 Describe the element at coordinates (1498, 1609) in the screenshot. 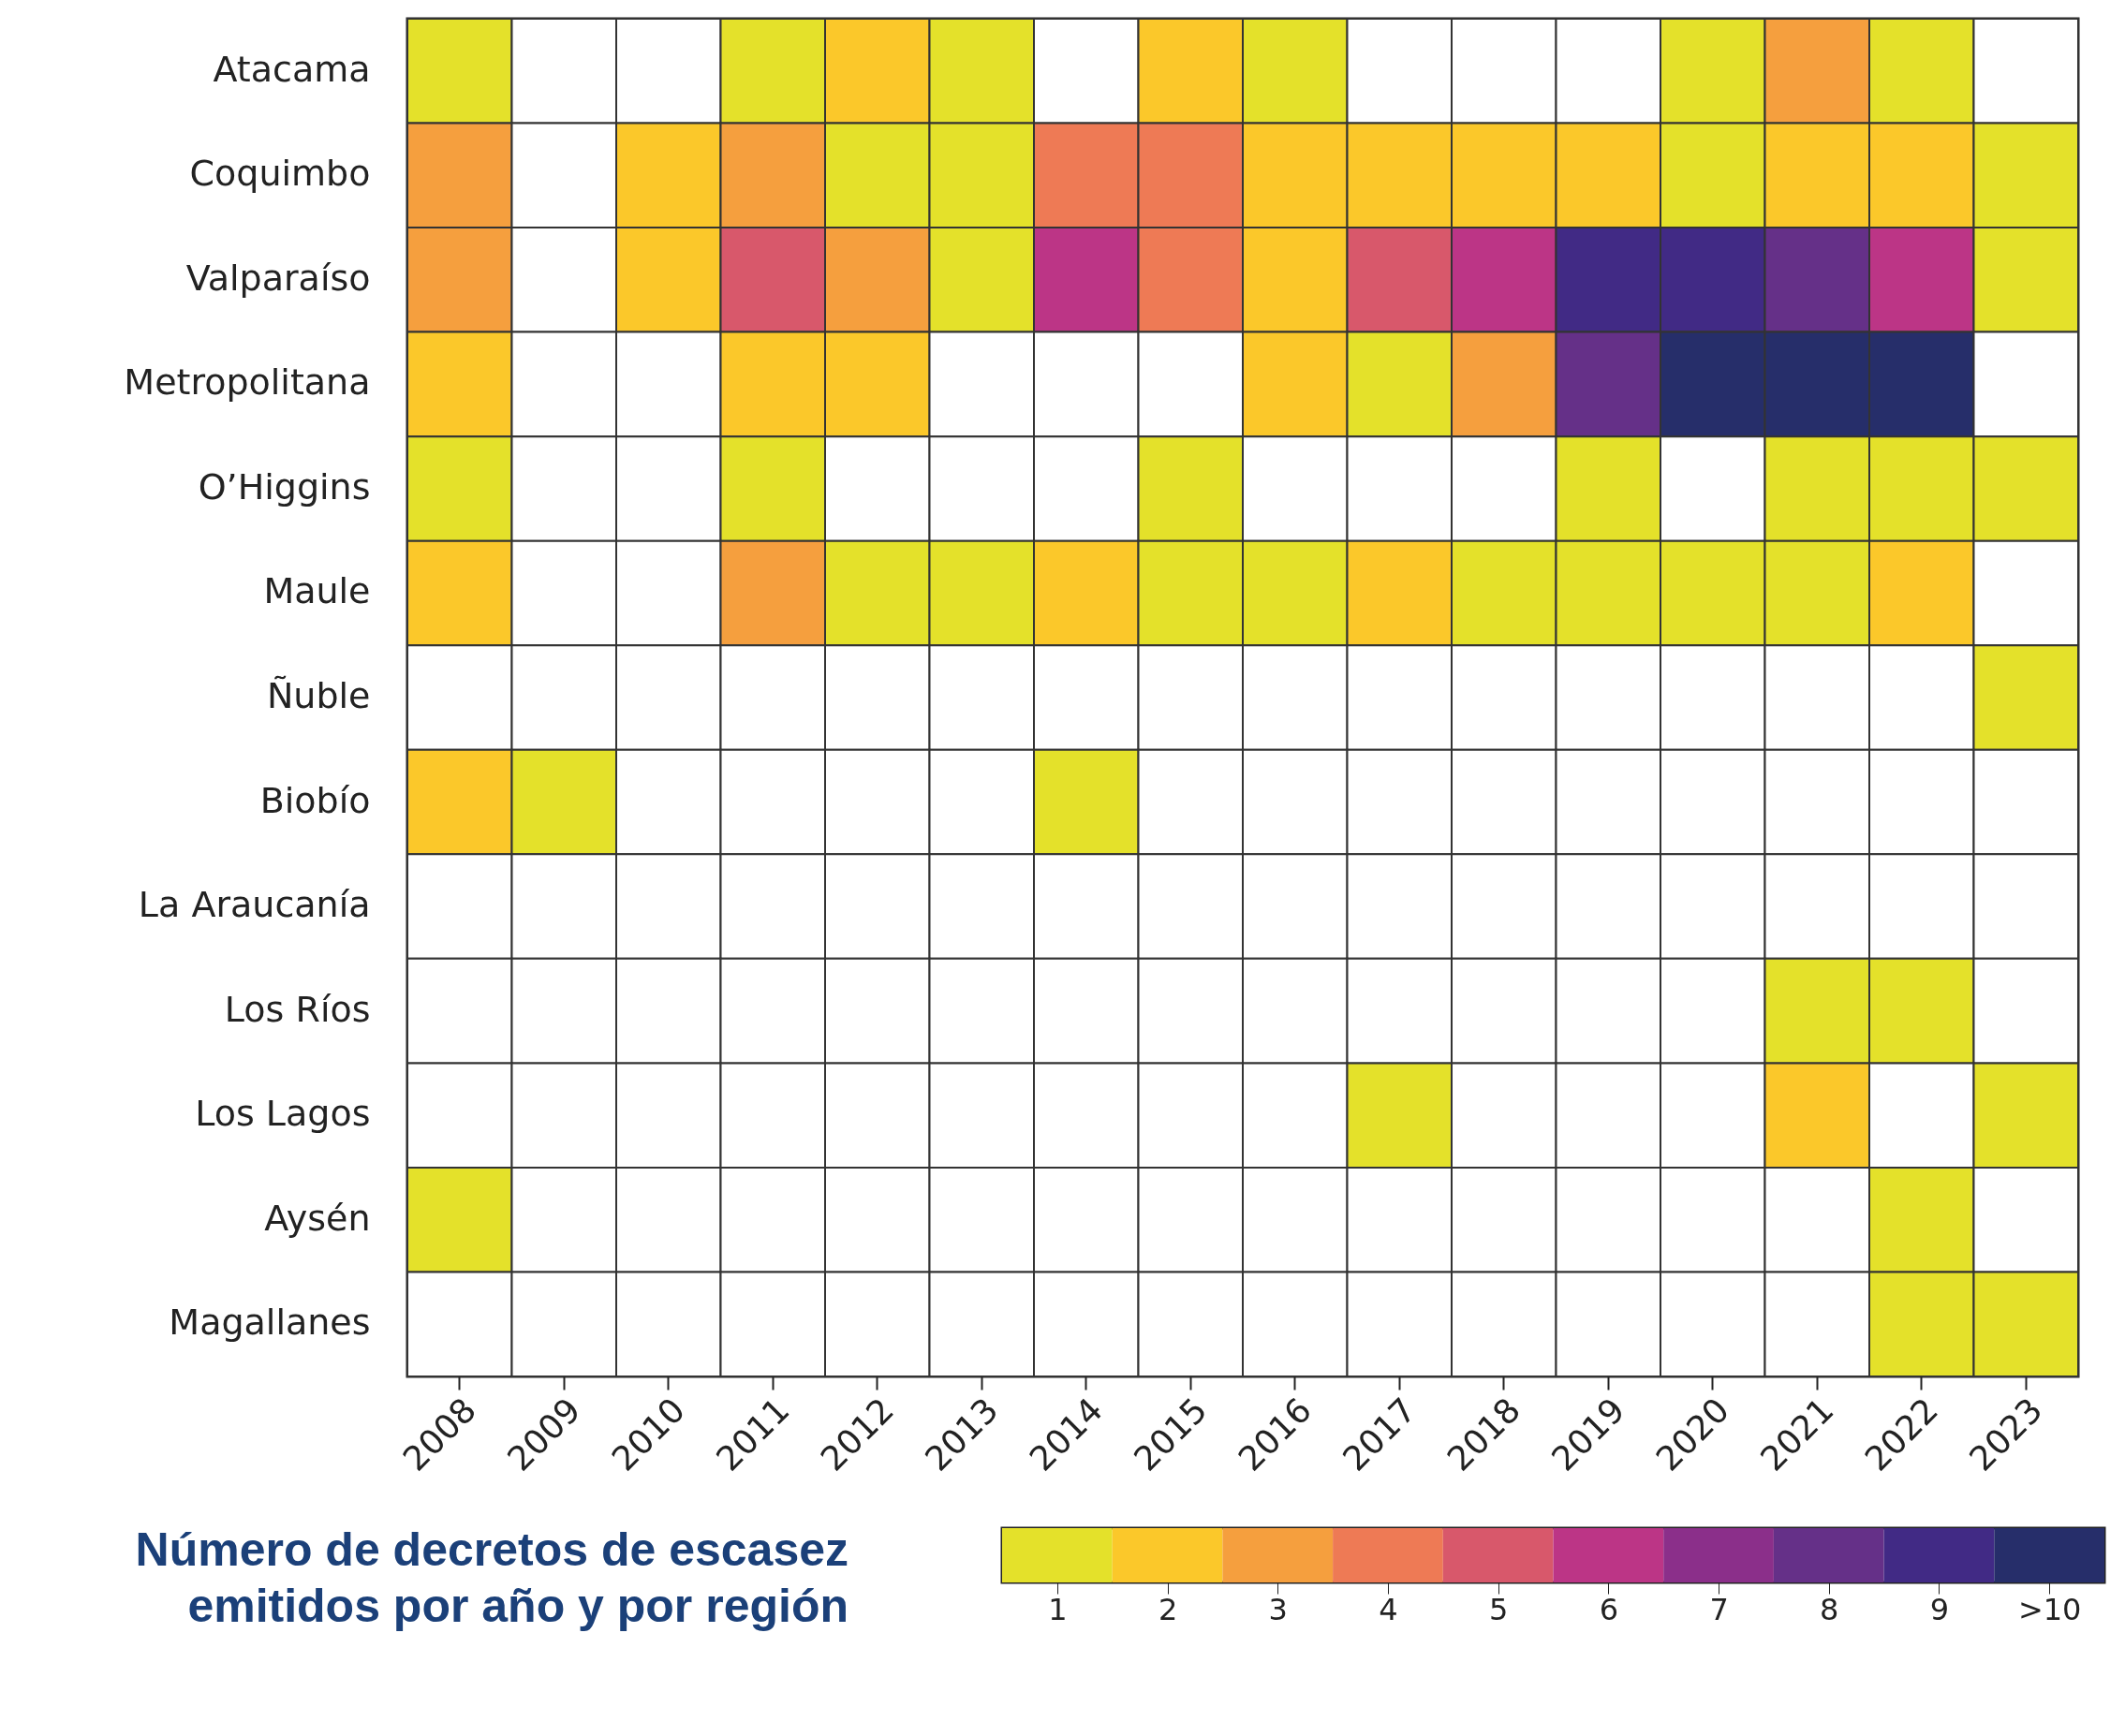

I see `color-bar-label: 5` at that location.